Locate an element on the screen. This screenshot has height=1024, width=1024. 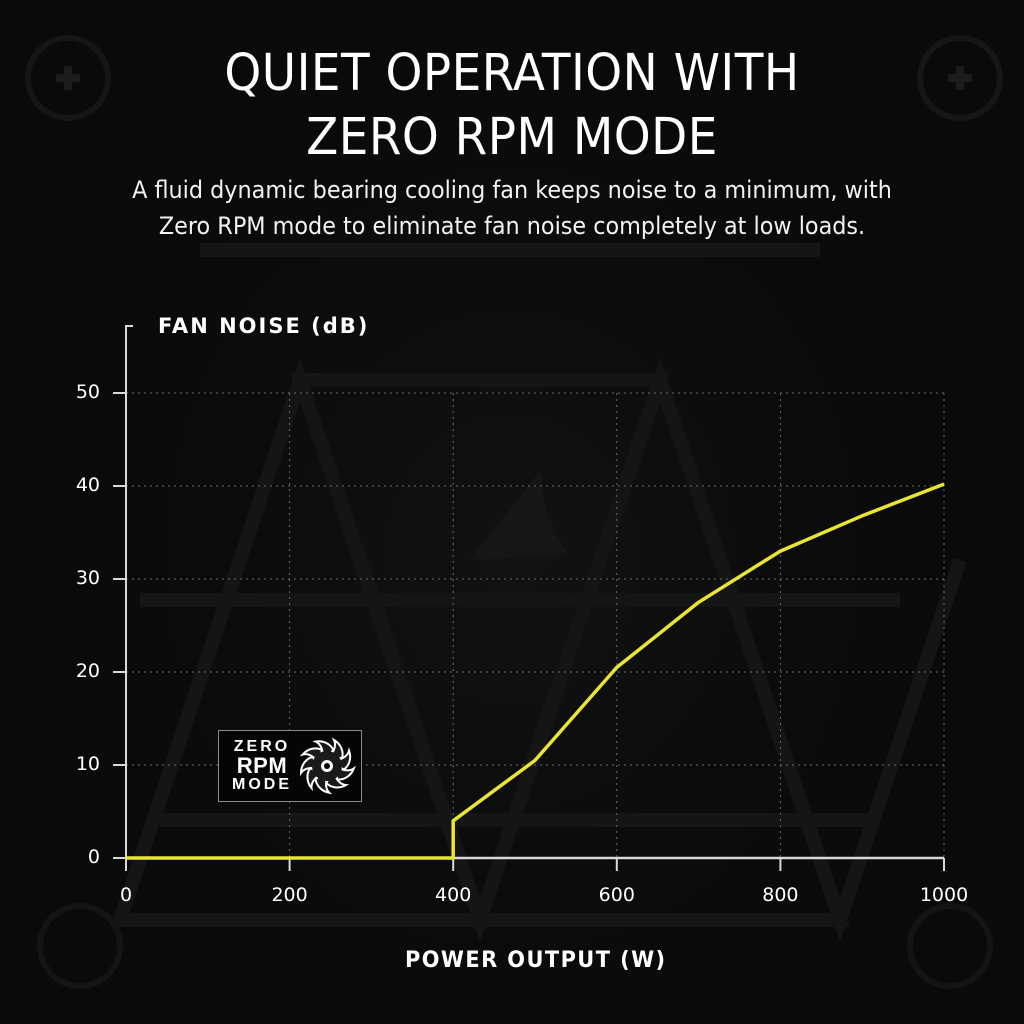
corsair-sails-logo is located at coordinates (520, 515).